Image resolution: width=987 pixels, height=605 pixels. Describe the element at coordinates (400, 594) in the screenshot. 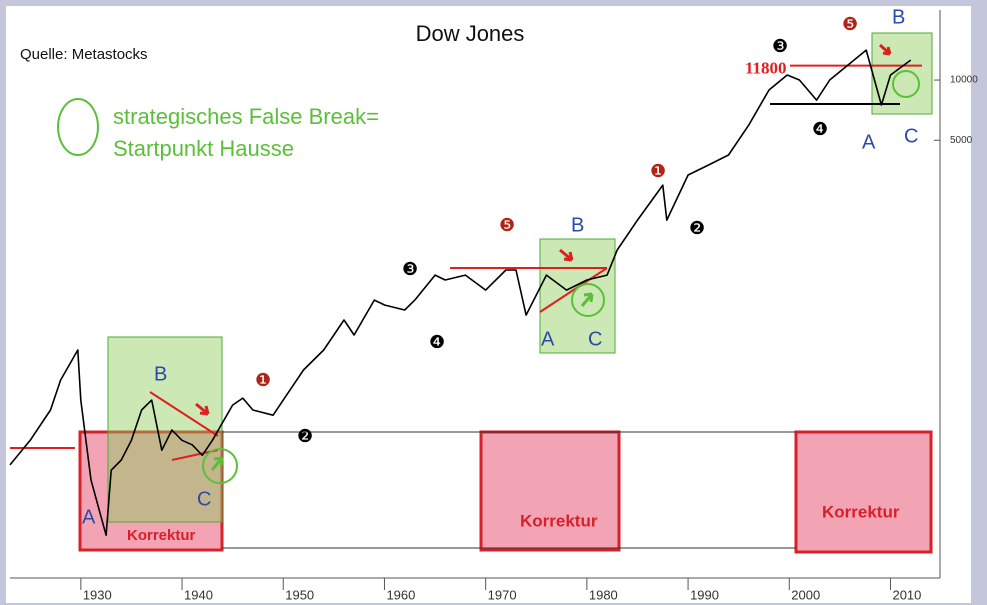

I see `x-tick-label: 1960` at that location.